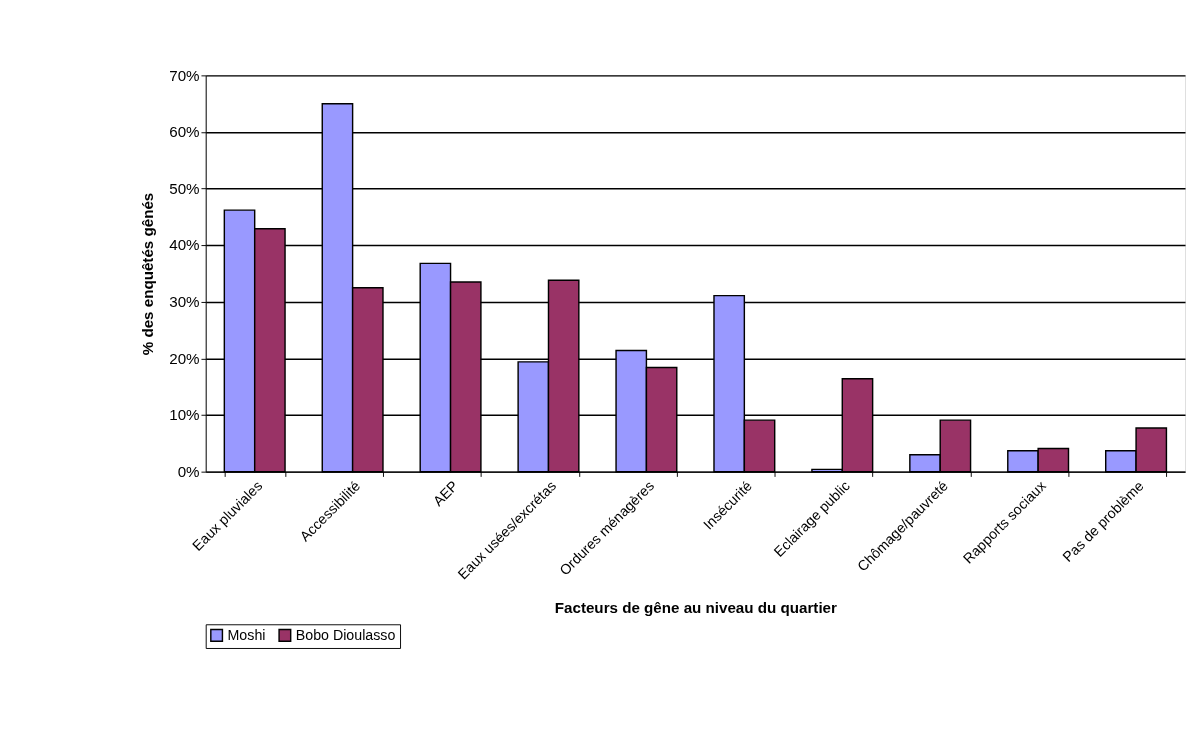 Image resolution: width=1204 pixels, height=756 pixels. What do you see at coordinates (184, 188) in the screenshot?
I see `y-tick-label: 50%` at bounding box center [184, 188].